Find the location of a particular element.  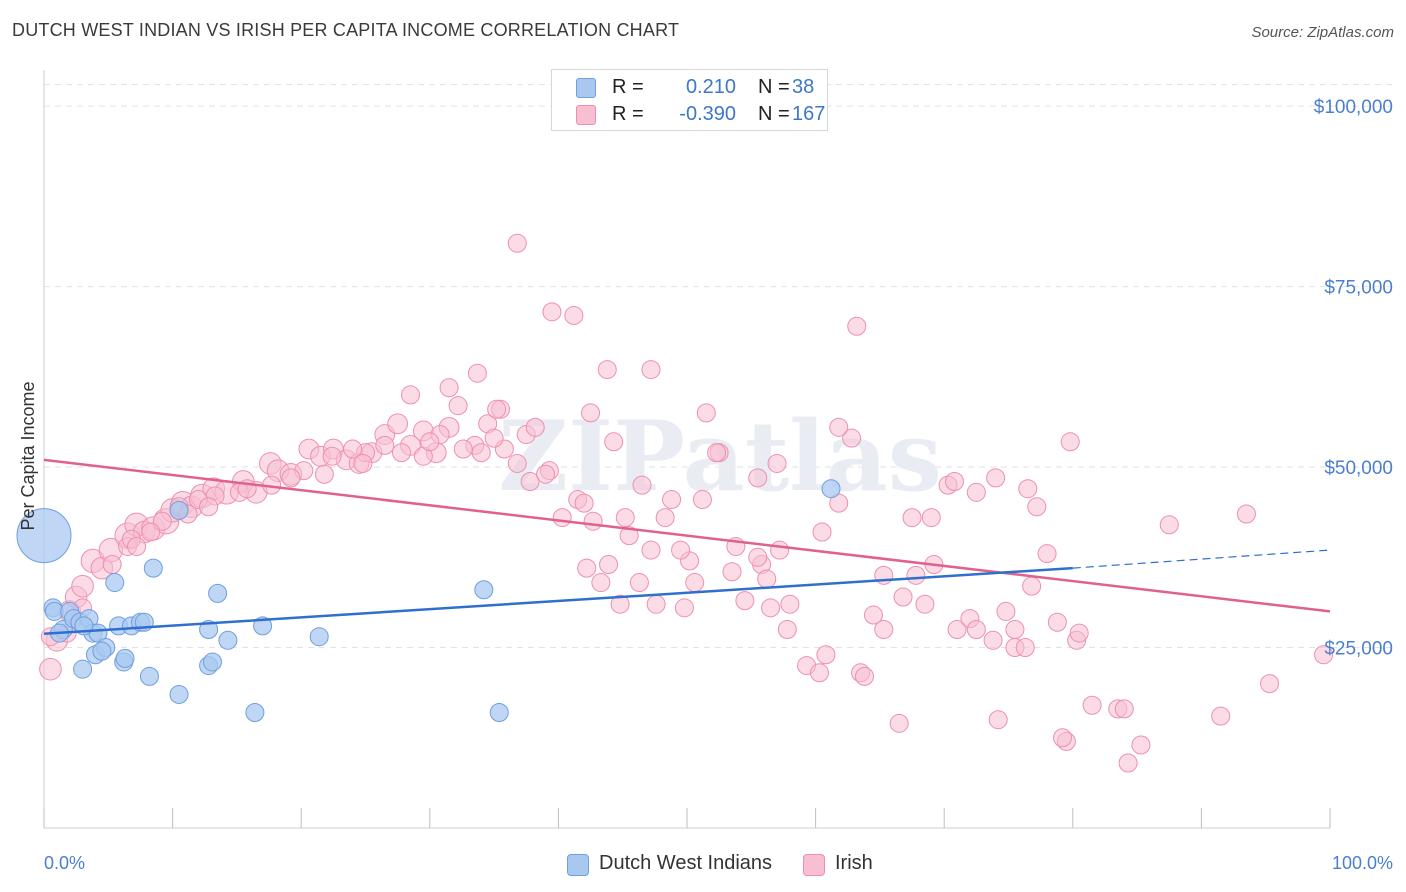

source-label: Source: ZipAtlas.com is located at coordinates (1322, 32).